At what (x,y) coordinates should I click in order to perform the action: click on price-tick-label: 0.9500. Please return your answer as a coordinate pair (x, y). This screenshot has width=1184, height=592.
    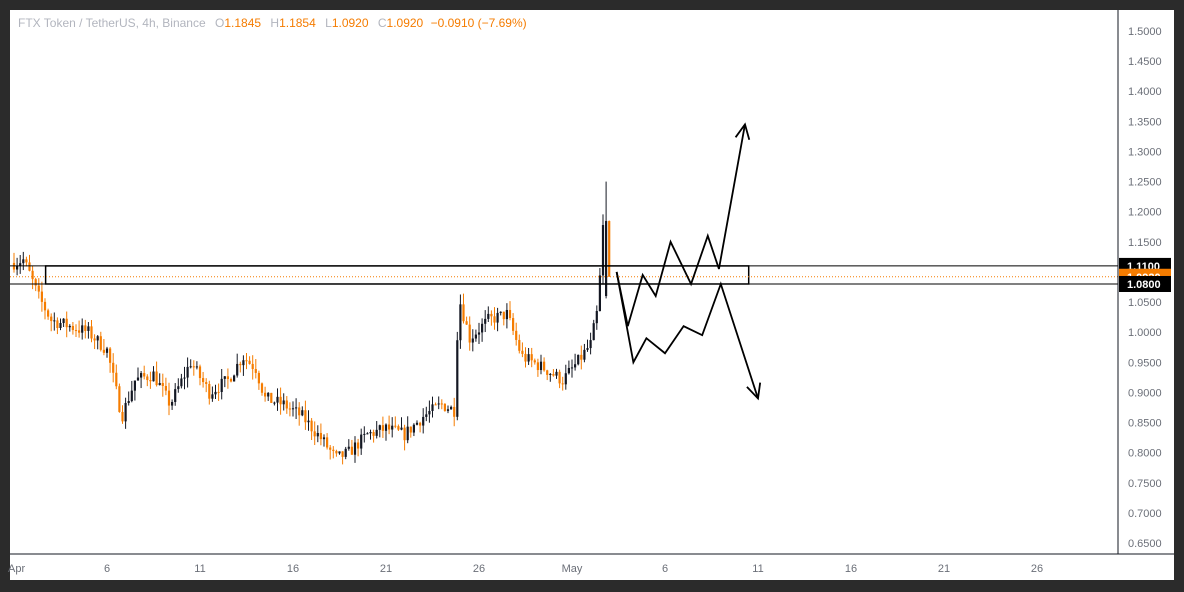
    Looking at the image, I should click on (1145, 363).